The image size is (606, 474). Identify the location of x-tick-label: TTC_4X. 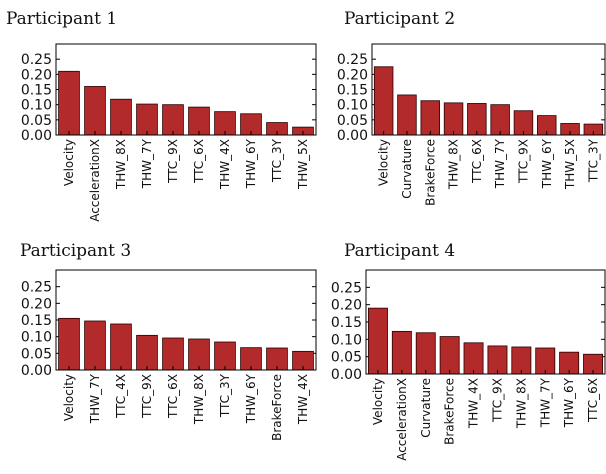
(121, 396).